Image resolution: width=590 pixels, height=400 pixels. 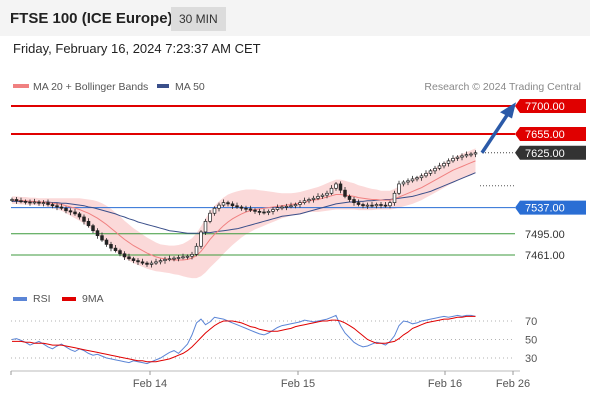 I want to click on rsi-legend: RSI 9MA, so click(x=58, y=299).